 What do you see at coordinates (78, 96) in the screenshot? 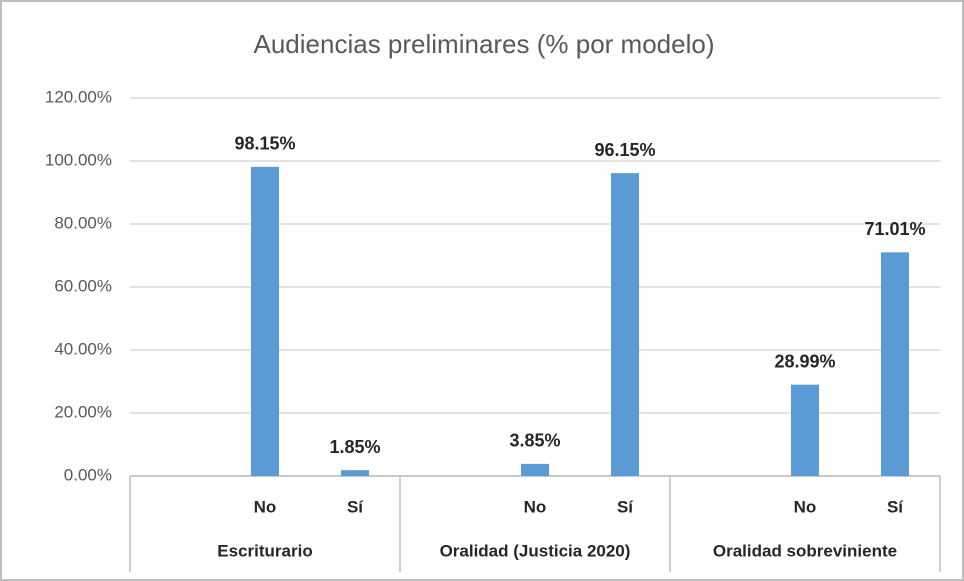
I see `y-tick-label: 120.00%` at bounding box center [78, 96].